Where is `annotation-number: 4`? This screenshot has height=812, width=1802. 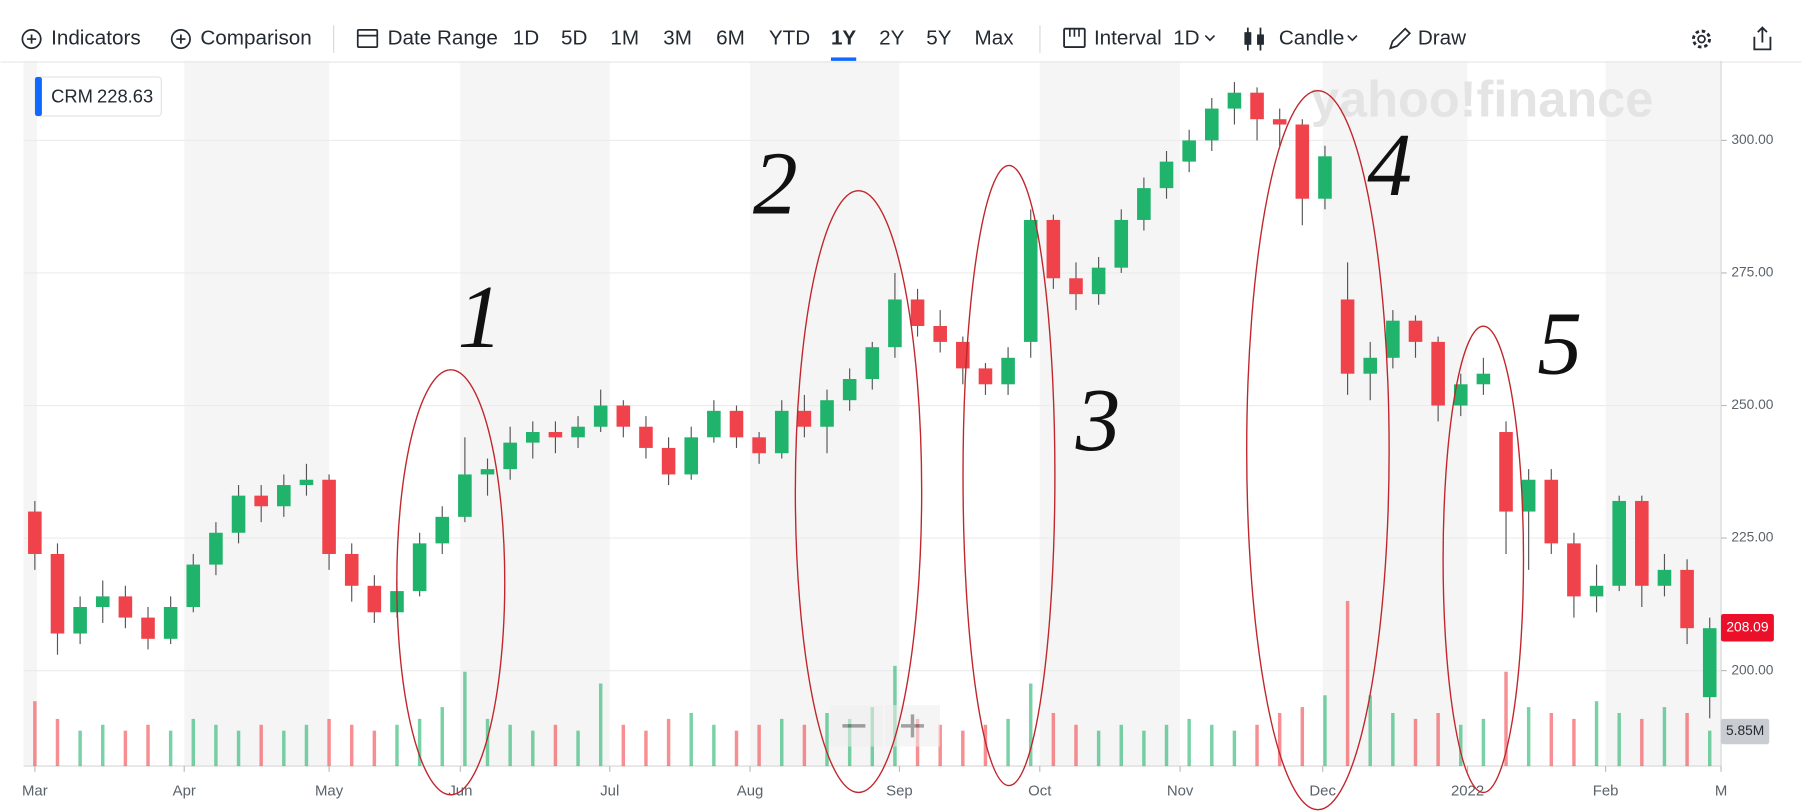
annotation-number: 4 is located at coordinates (1389, 165).